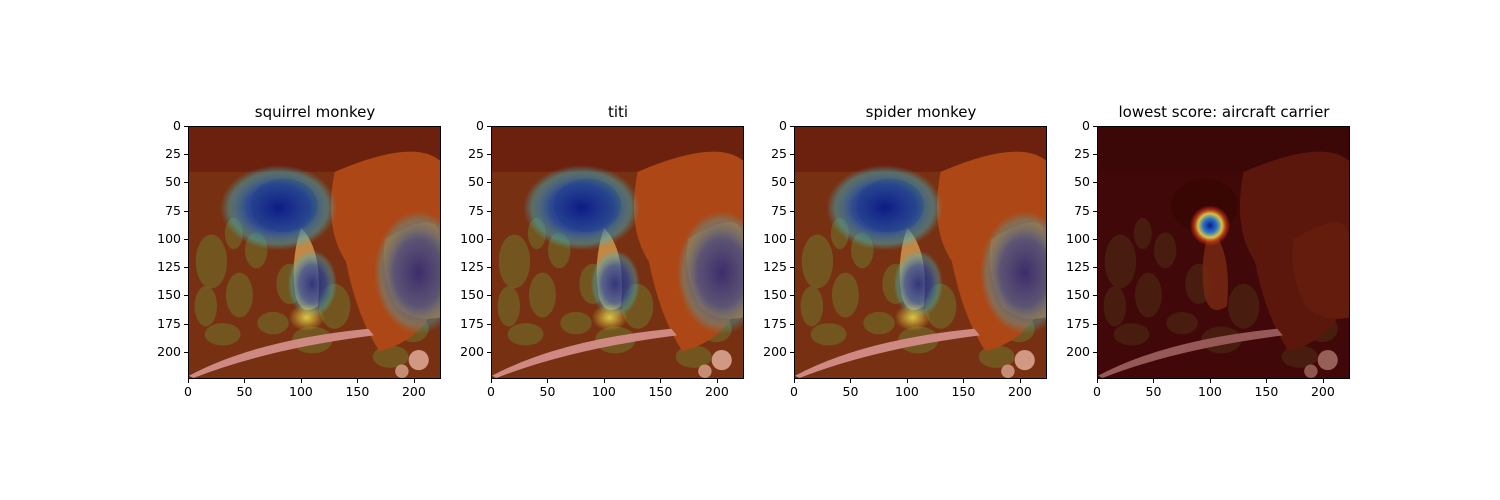  Describe the element at coordinates (618, 112) in the screenshot. I see `subplot-title: titi` at that location.